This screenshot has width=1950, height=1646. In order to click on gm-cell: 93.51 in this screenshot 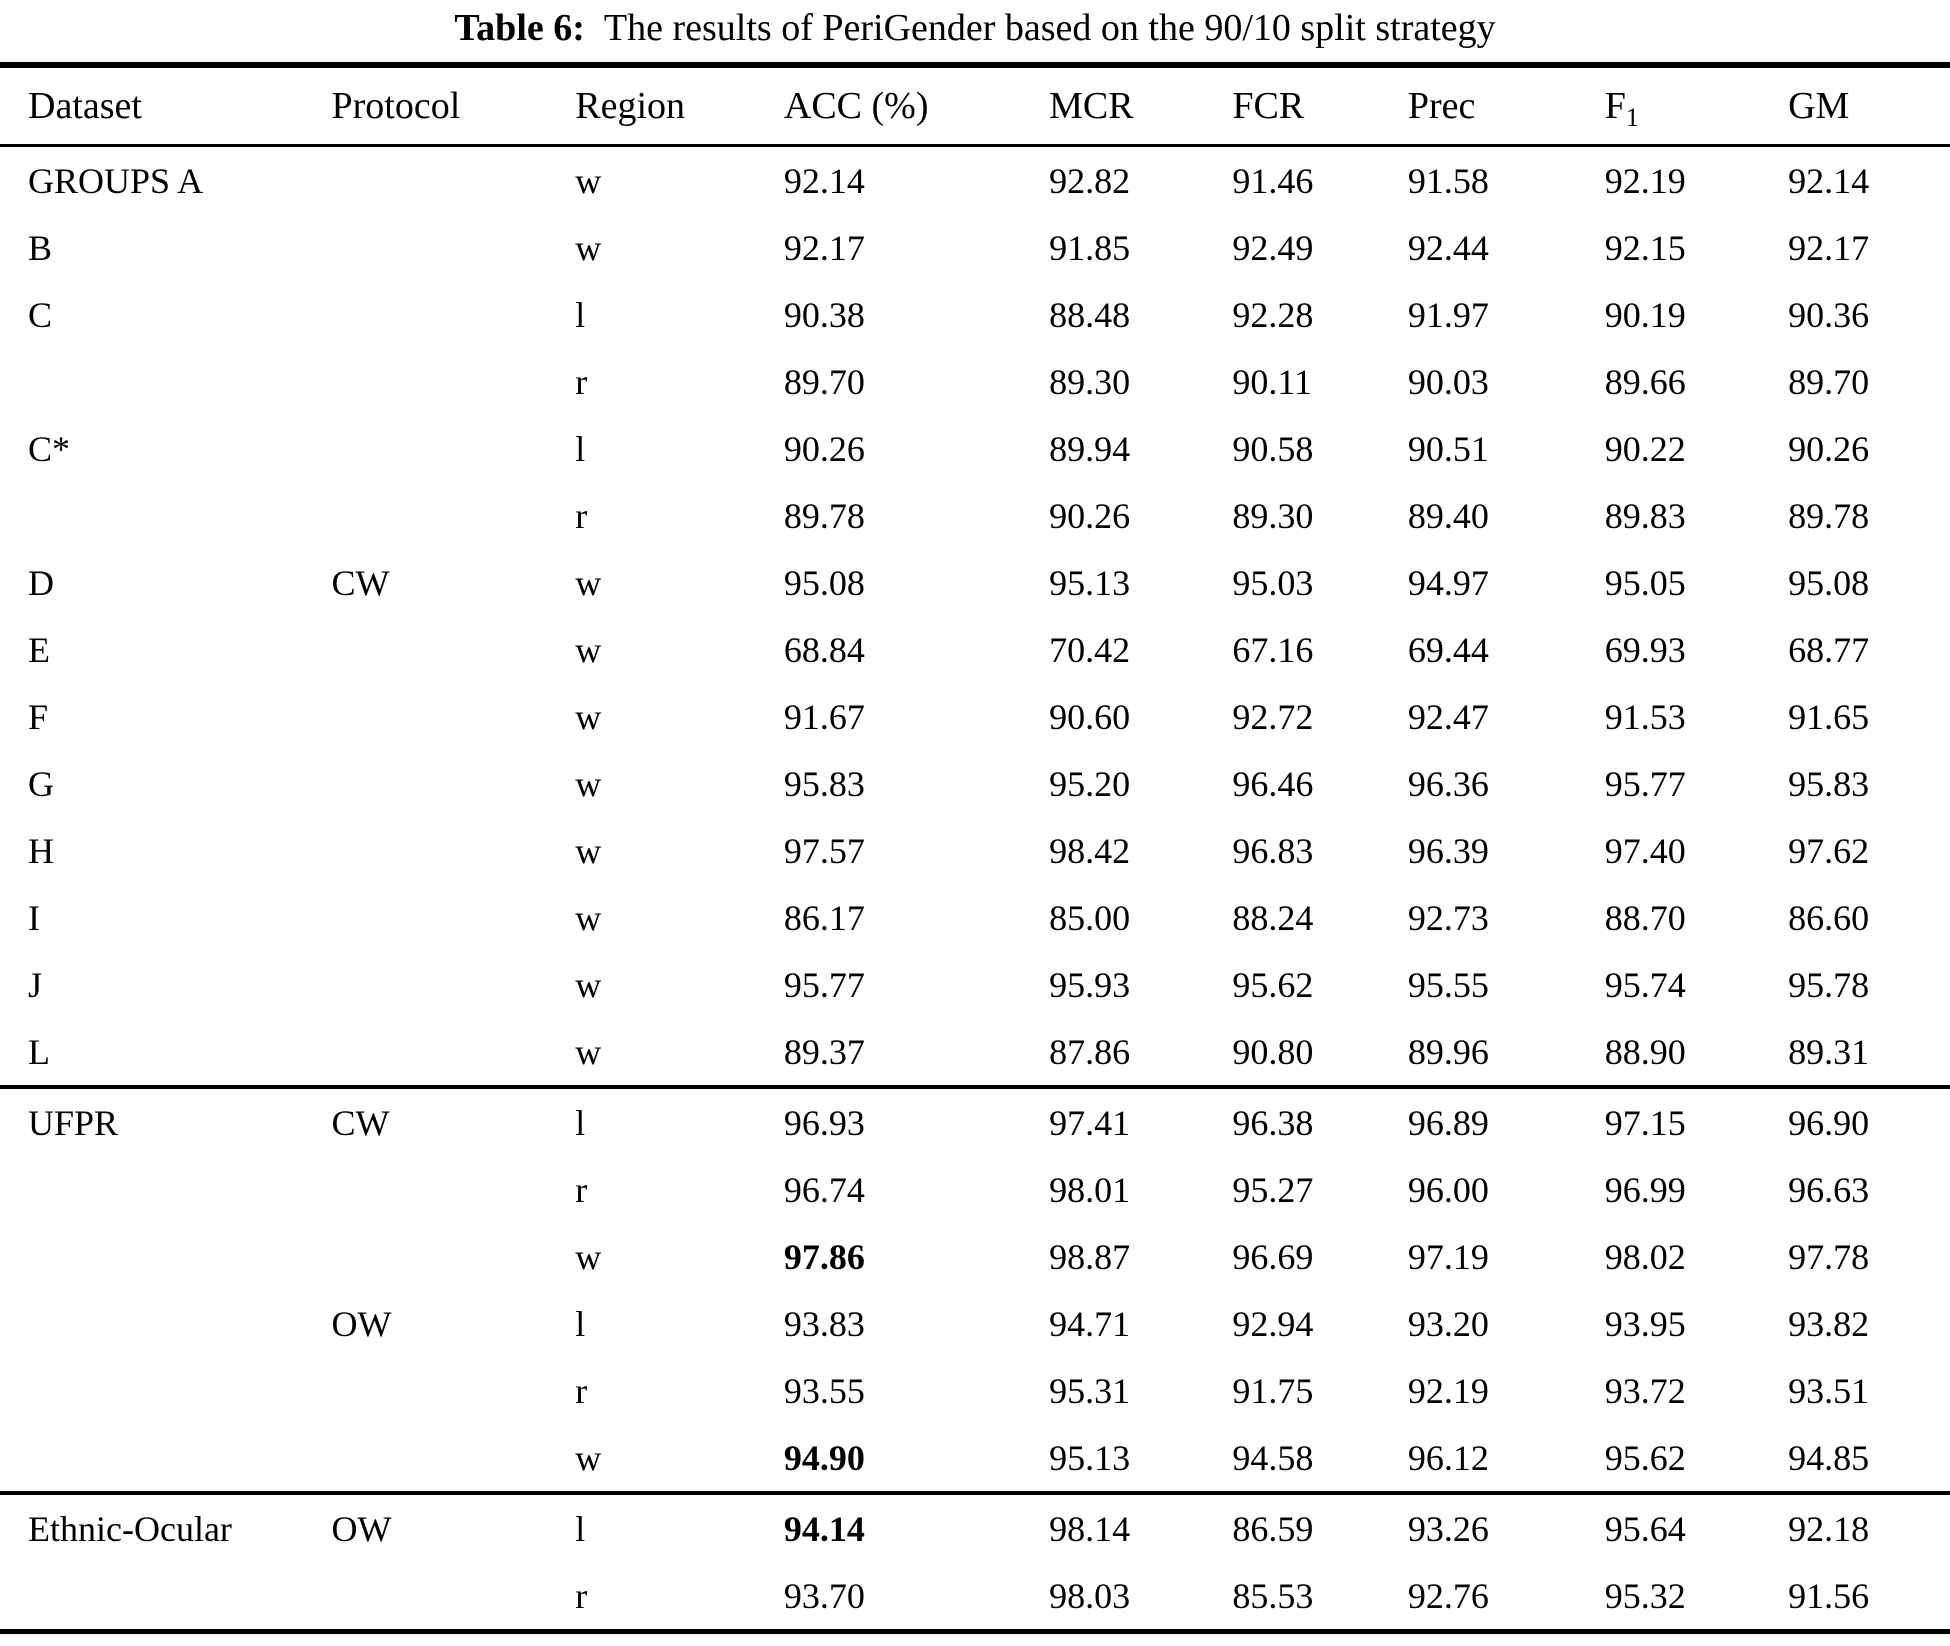, I will do `click(1829, 1390)`.